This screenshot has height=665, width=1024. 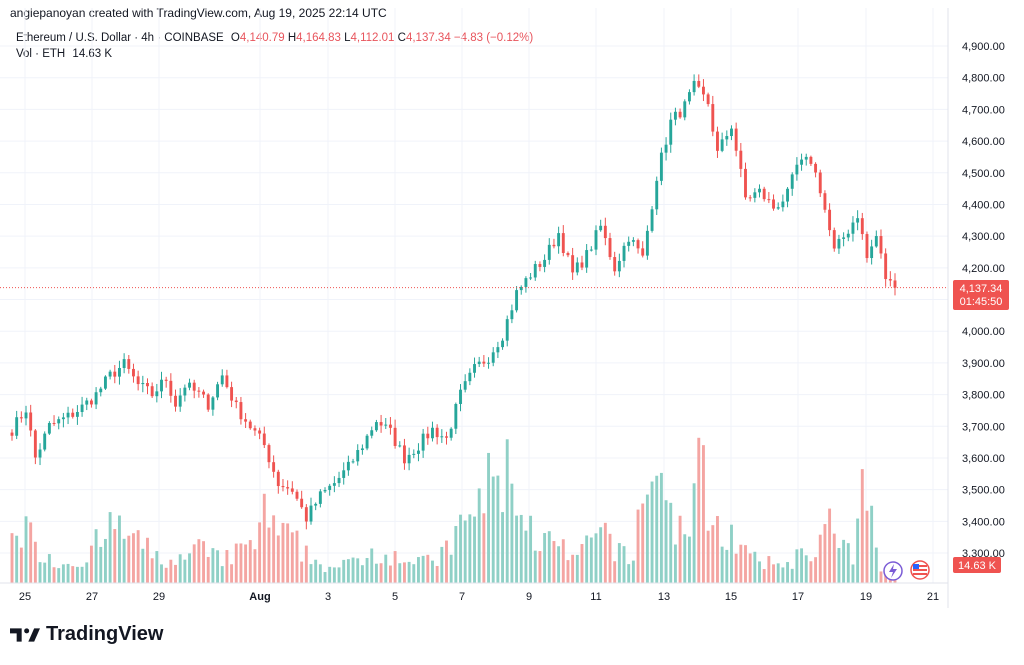 I want to click on y-tick-label: 3,500.00, so click(x=983, y=491).